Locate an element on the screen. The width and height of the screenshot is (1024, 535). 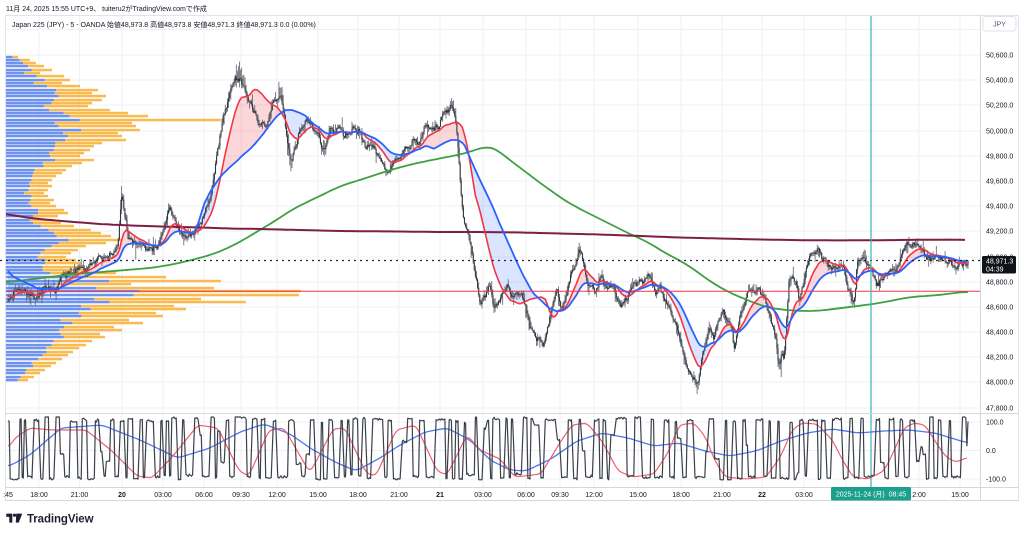
svg-text: 04:39 is located at coordinates (995, 270).